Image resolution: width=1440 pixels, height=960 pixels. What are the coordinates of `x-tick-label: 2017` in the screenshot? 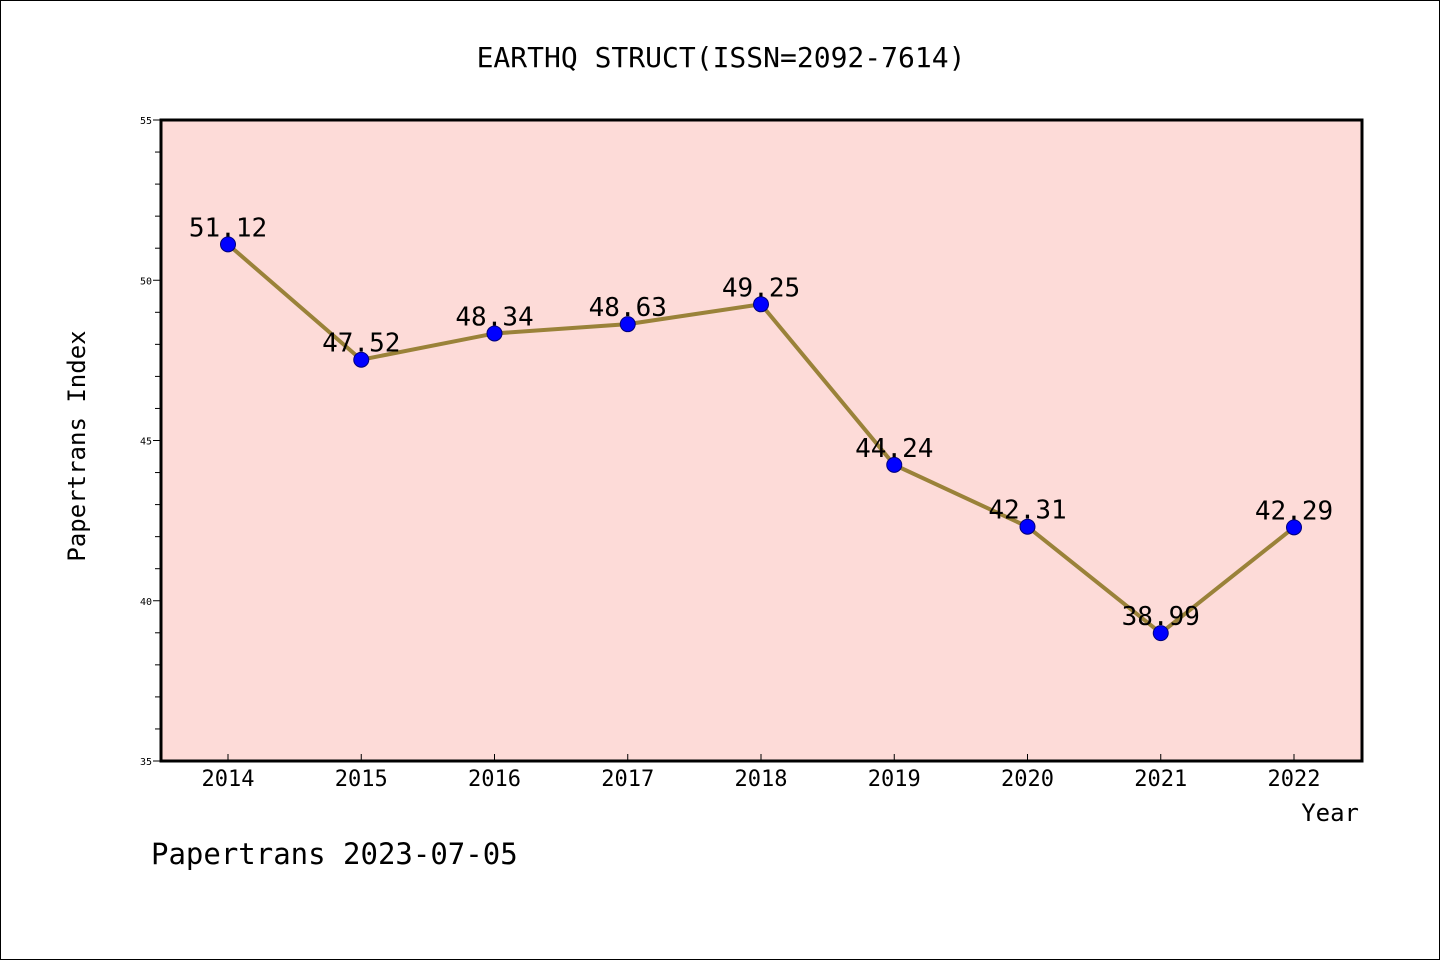 It's located at (627, 779).